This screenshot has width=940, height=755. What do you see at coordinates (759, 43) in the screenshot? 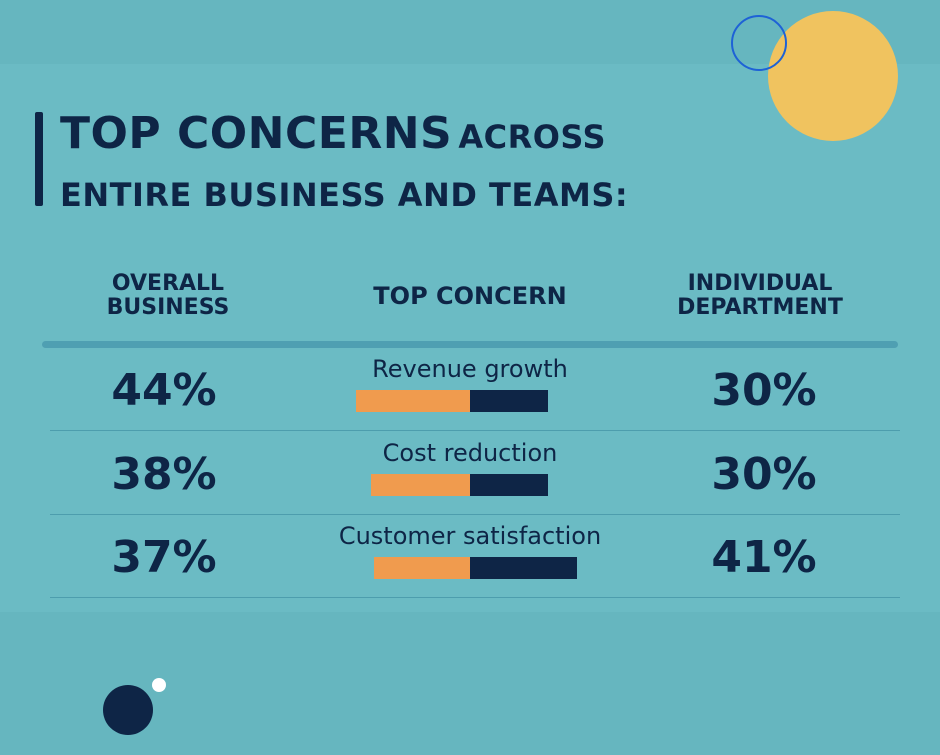
I see `blue-ring-decoration` at bounding box center [759, 43].